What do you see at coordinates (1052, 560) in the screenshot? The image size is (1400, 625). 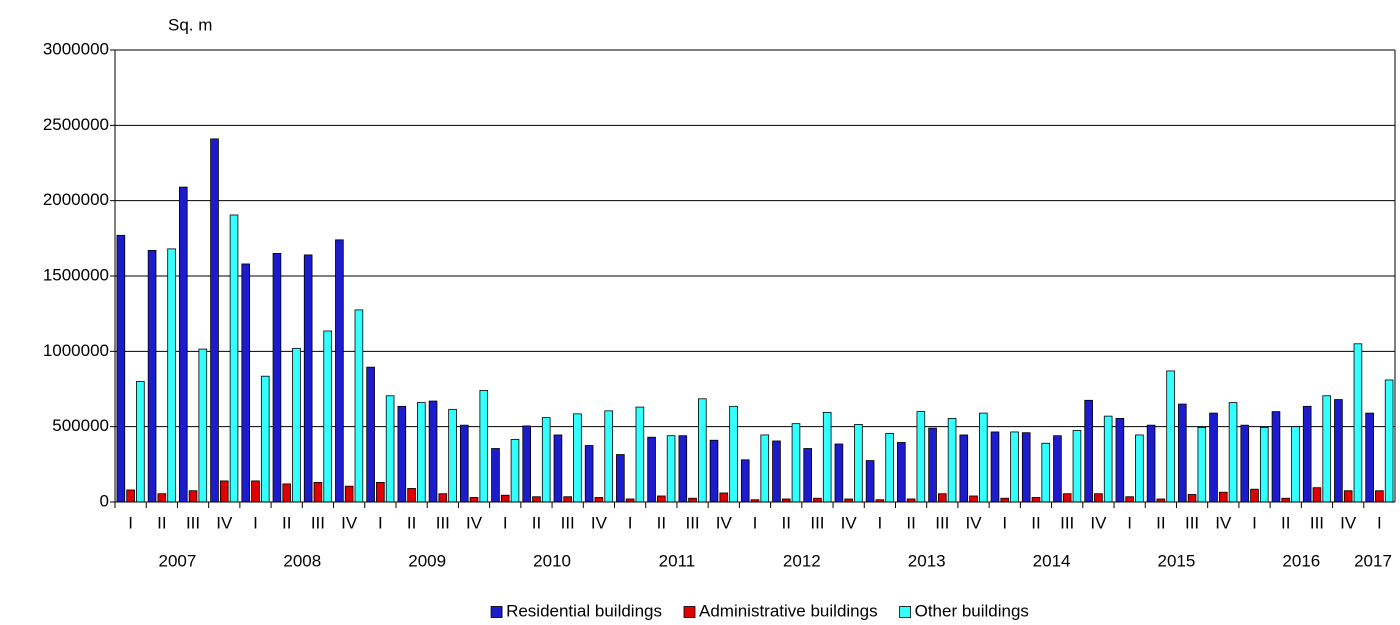 I see `year-label: 2014` at bounding box center [1052, 560].